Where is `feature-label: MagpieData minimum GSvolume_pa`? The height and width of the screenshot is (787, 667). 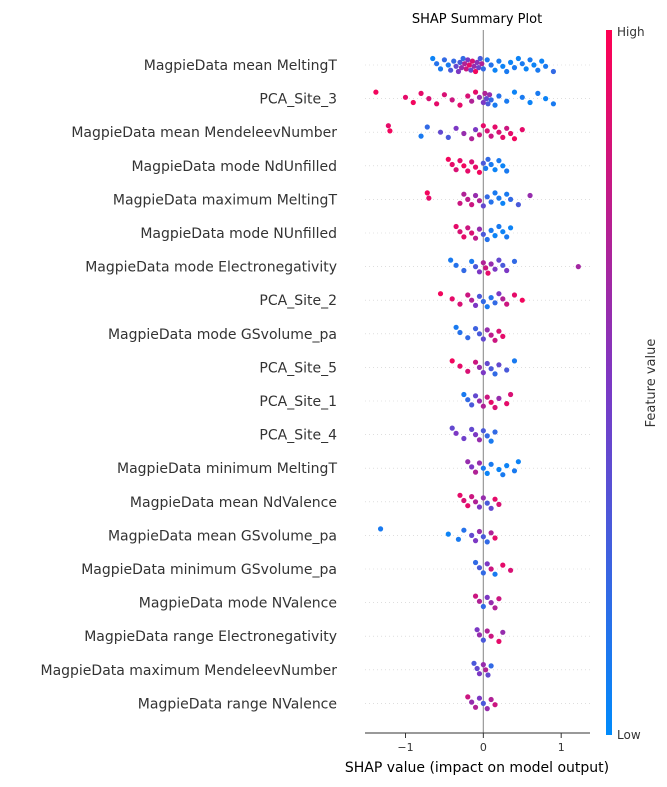
feature-label: MagpieData minimum GSvolume_pa is located at coordinates (209, 570).